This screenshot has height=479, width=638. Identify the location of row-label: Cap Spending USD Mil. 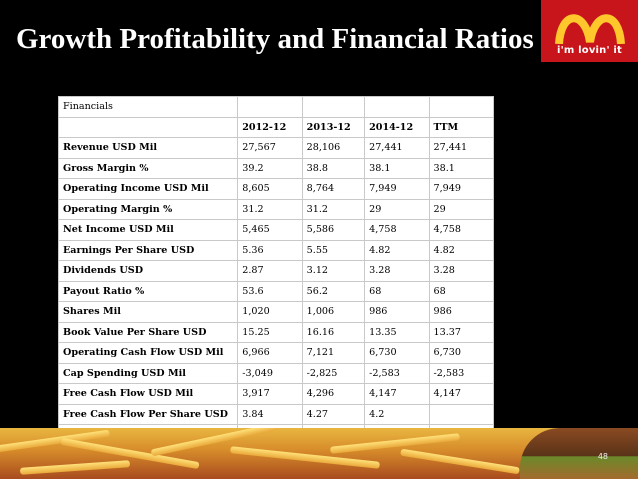
(148, 373).